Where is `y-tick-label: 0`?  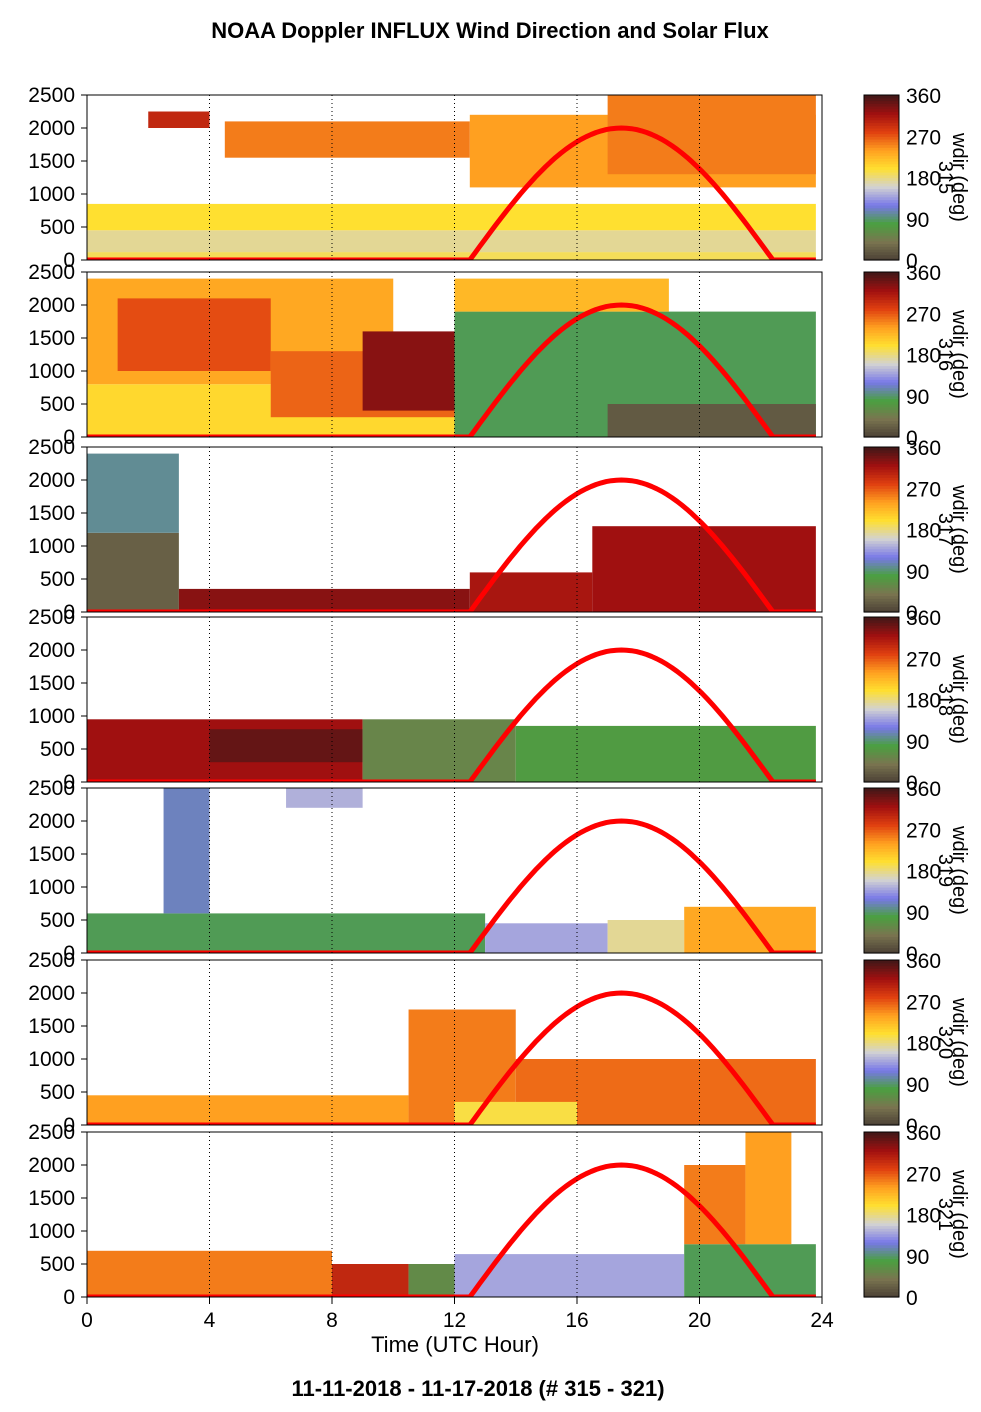 y-tick-label: 0 is located at coordinates (69, 1125).